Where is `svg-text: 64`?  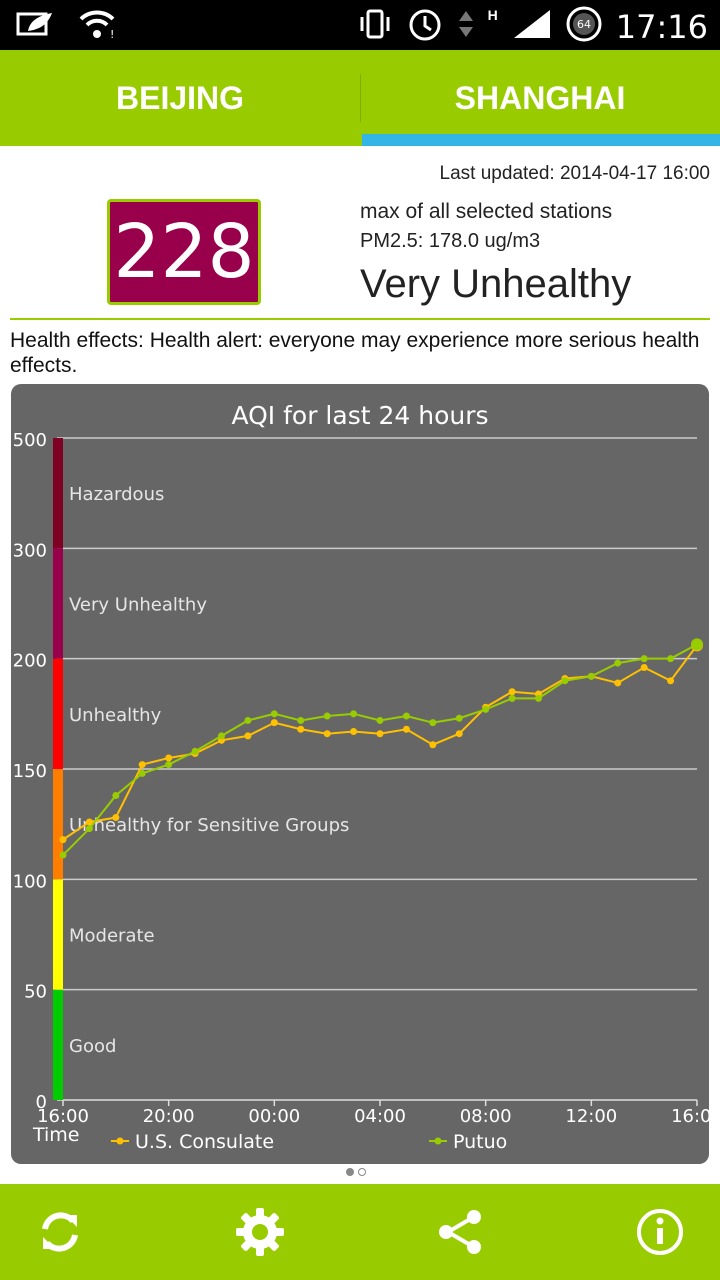 svg-text: 64 is located at coordinates (584, 24).